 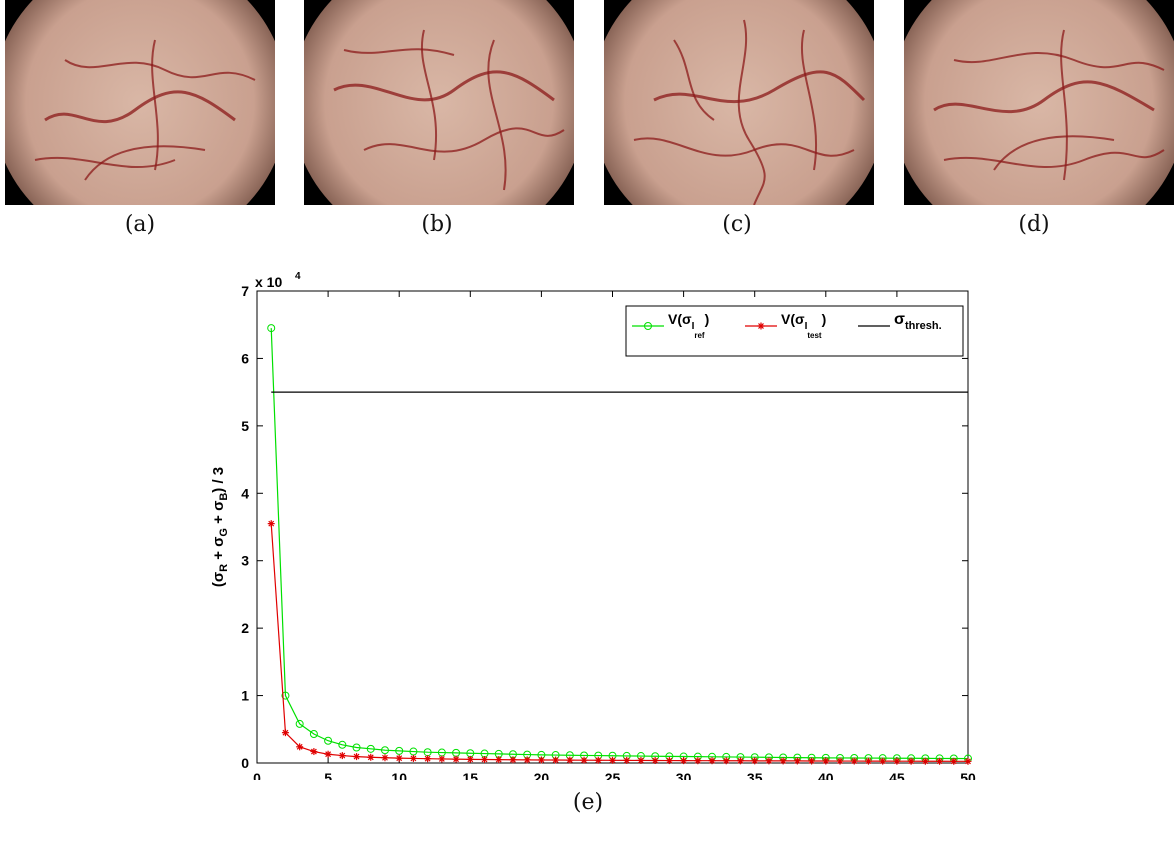 I want to click on y-exponent-power: 4, so click(x=298, y=276).